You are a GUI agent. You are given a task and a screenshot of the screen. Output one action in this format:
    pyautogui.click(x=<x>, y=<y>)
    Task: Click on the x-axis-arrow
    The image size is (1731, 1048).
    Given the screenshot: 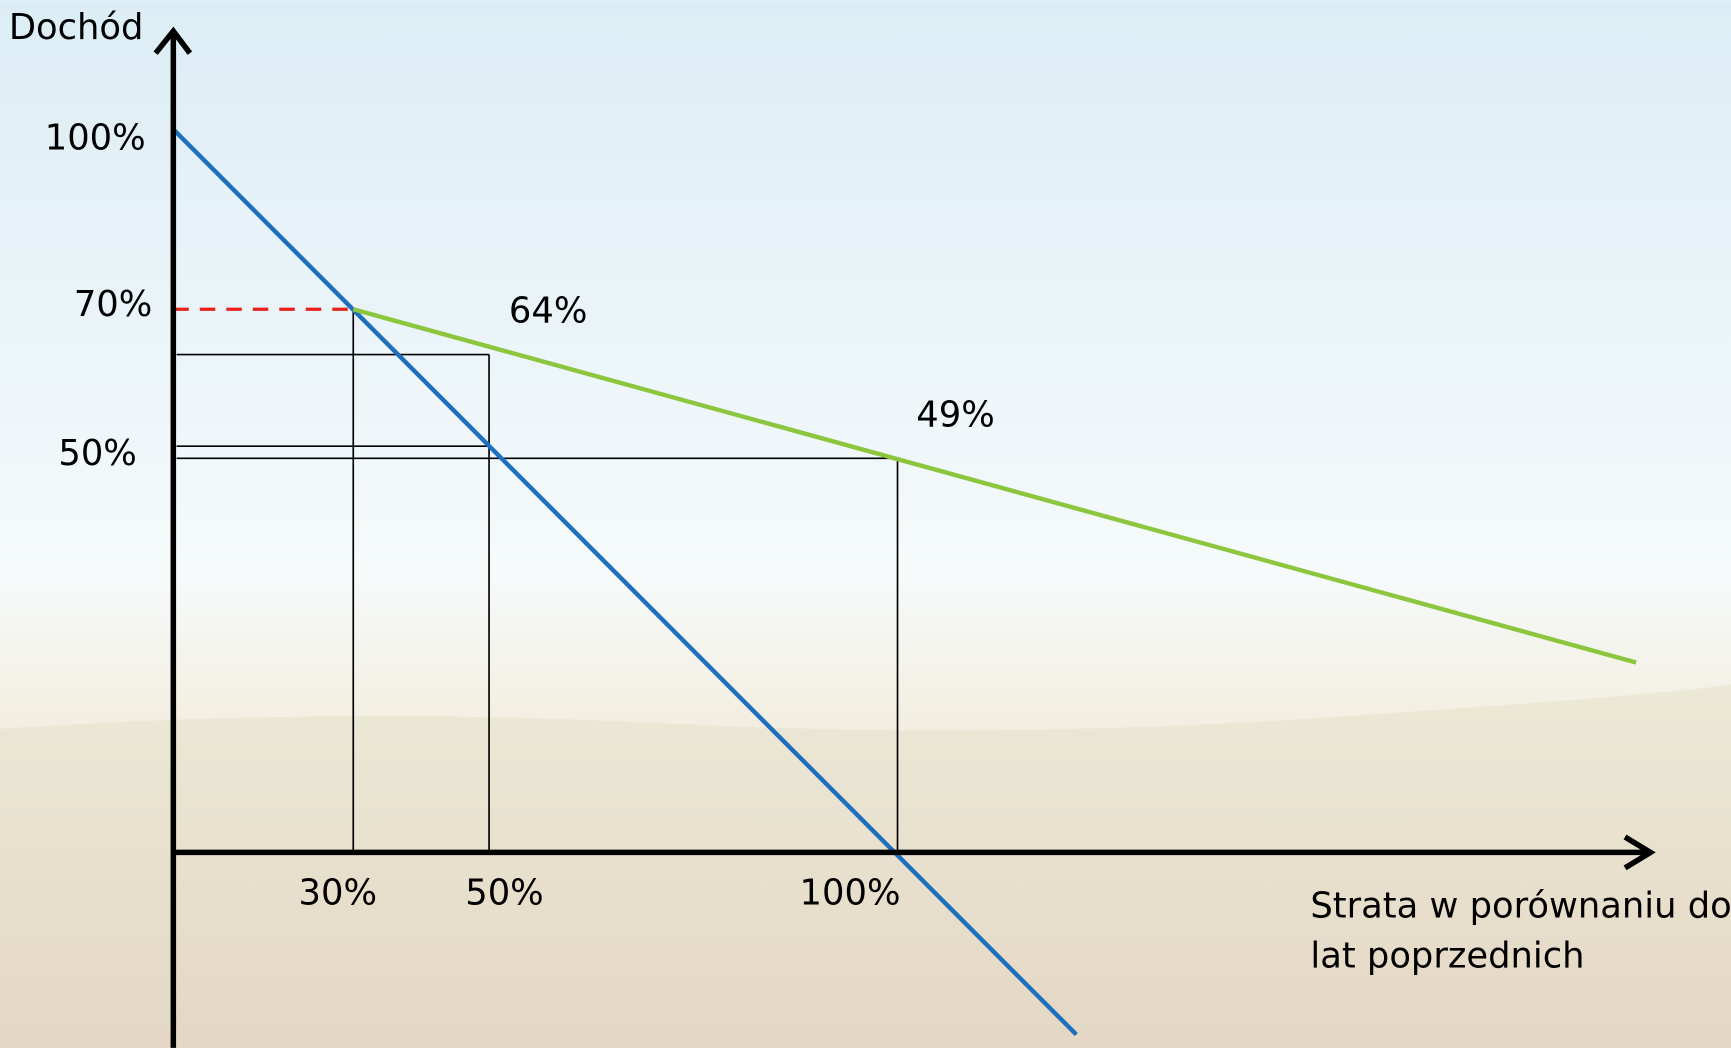 What is the action you would take?
    pyautogui.click(x=1639, y=852)
    